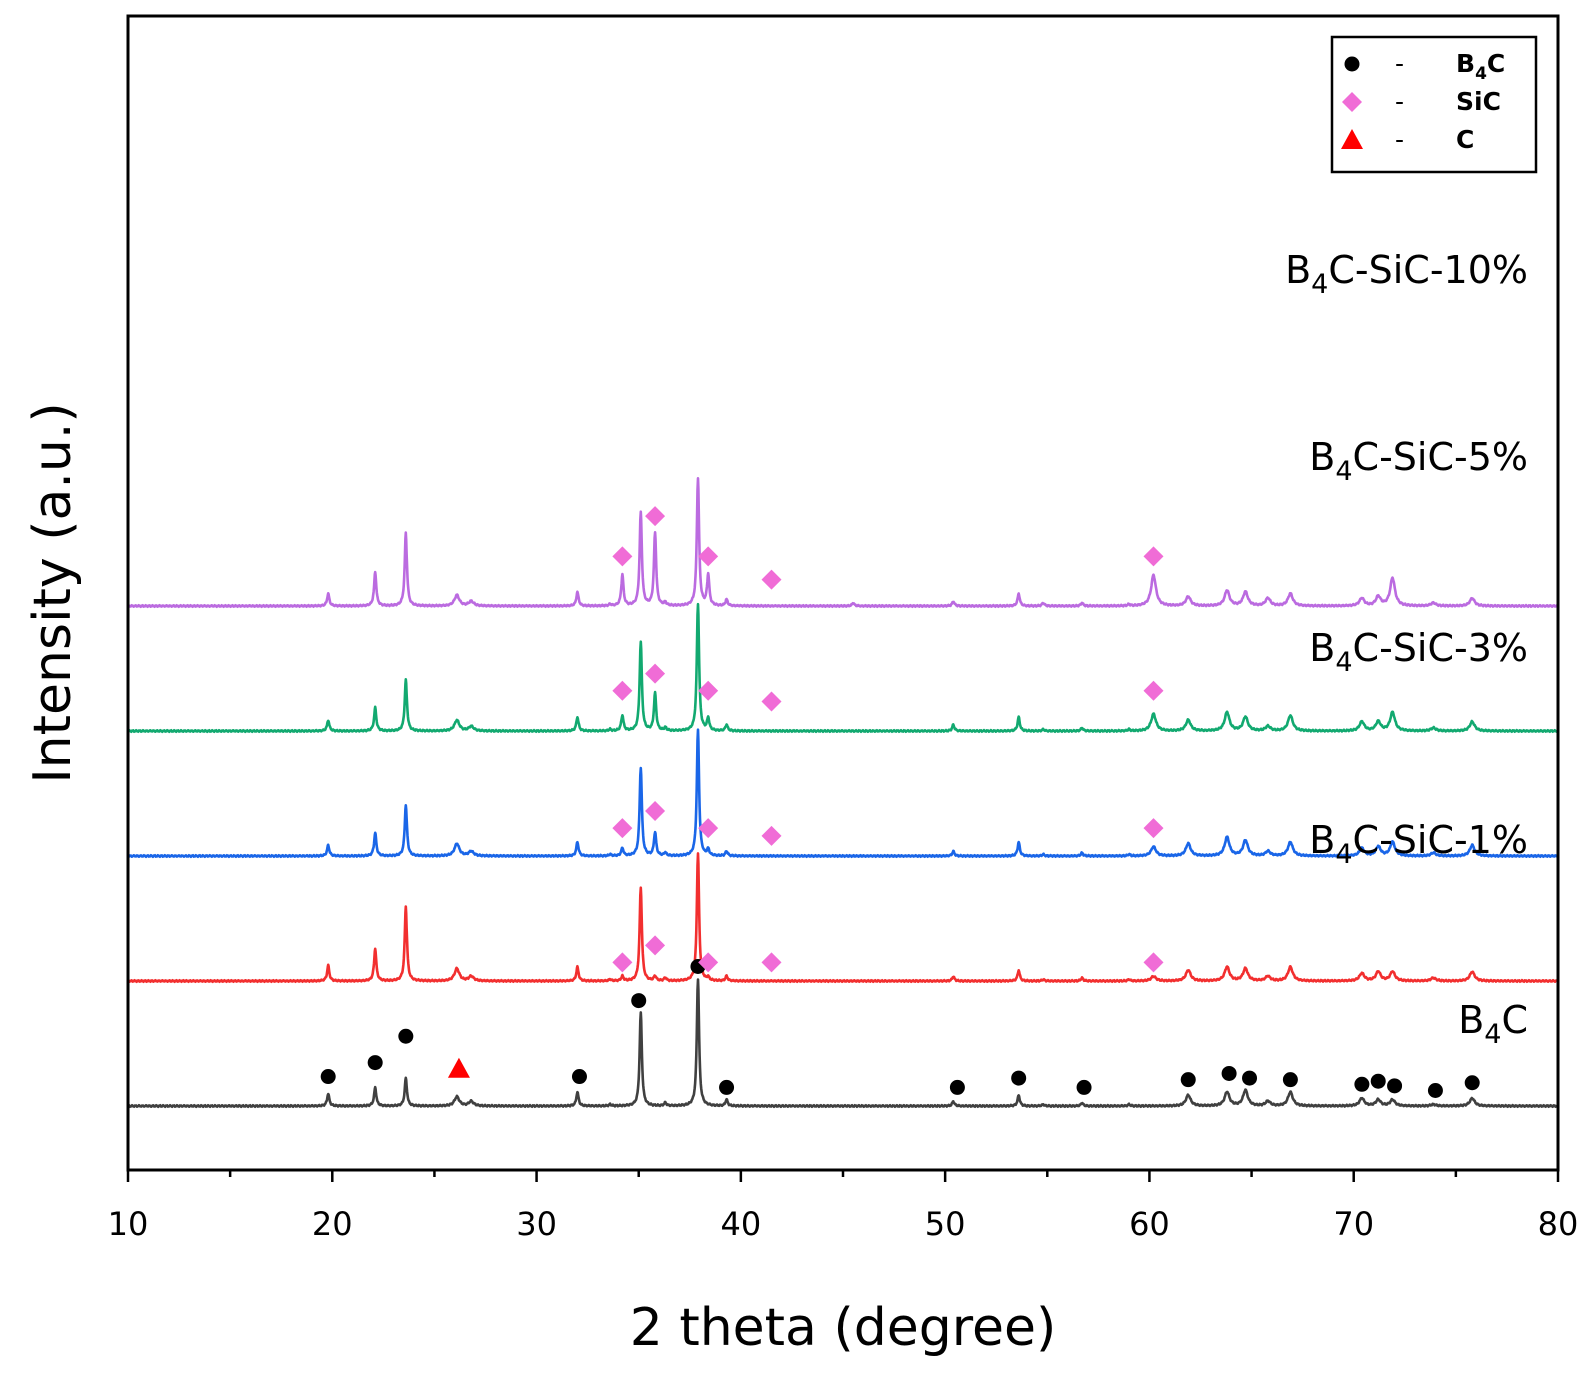 The height and width of the screenshot is (1379, 1593). What do you see at coordinates (1440, 840) in the screenshot?
I see `series-label-rest: C-SiC-1%` at bounding box center [1440, 840].